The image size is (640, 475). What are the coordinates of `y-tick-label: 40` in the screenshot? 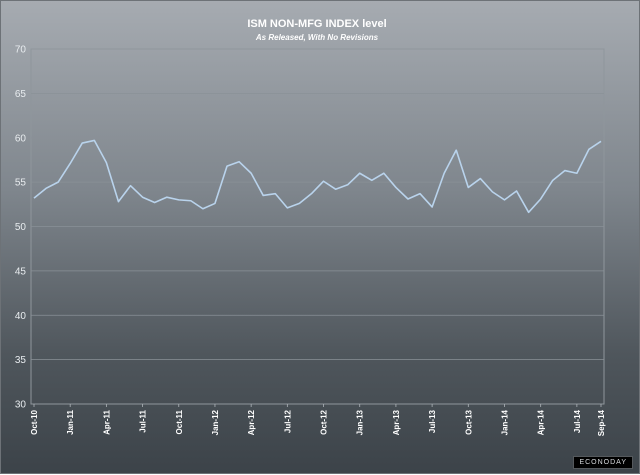 It's located at (21, 316).